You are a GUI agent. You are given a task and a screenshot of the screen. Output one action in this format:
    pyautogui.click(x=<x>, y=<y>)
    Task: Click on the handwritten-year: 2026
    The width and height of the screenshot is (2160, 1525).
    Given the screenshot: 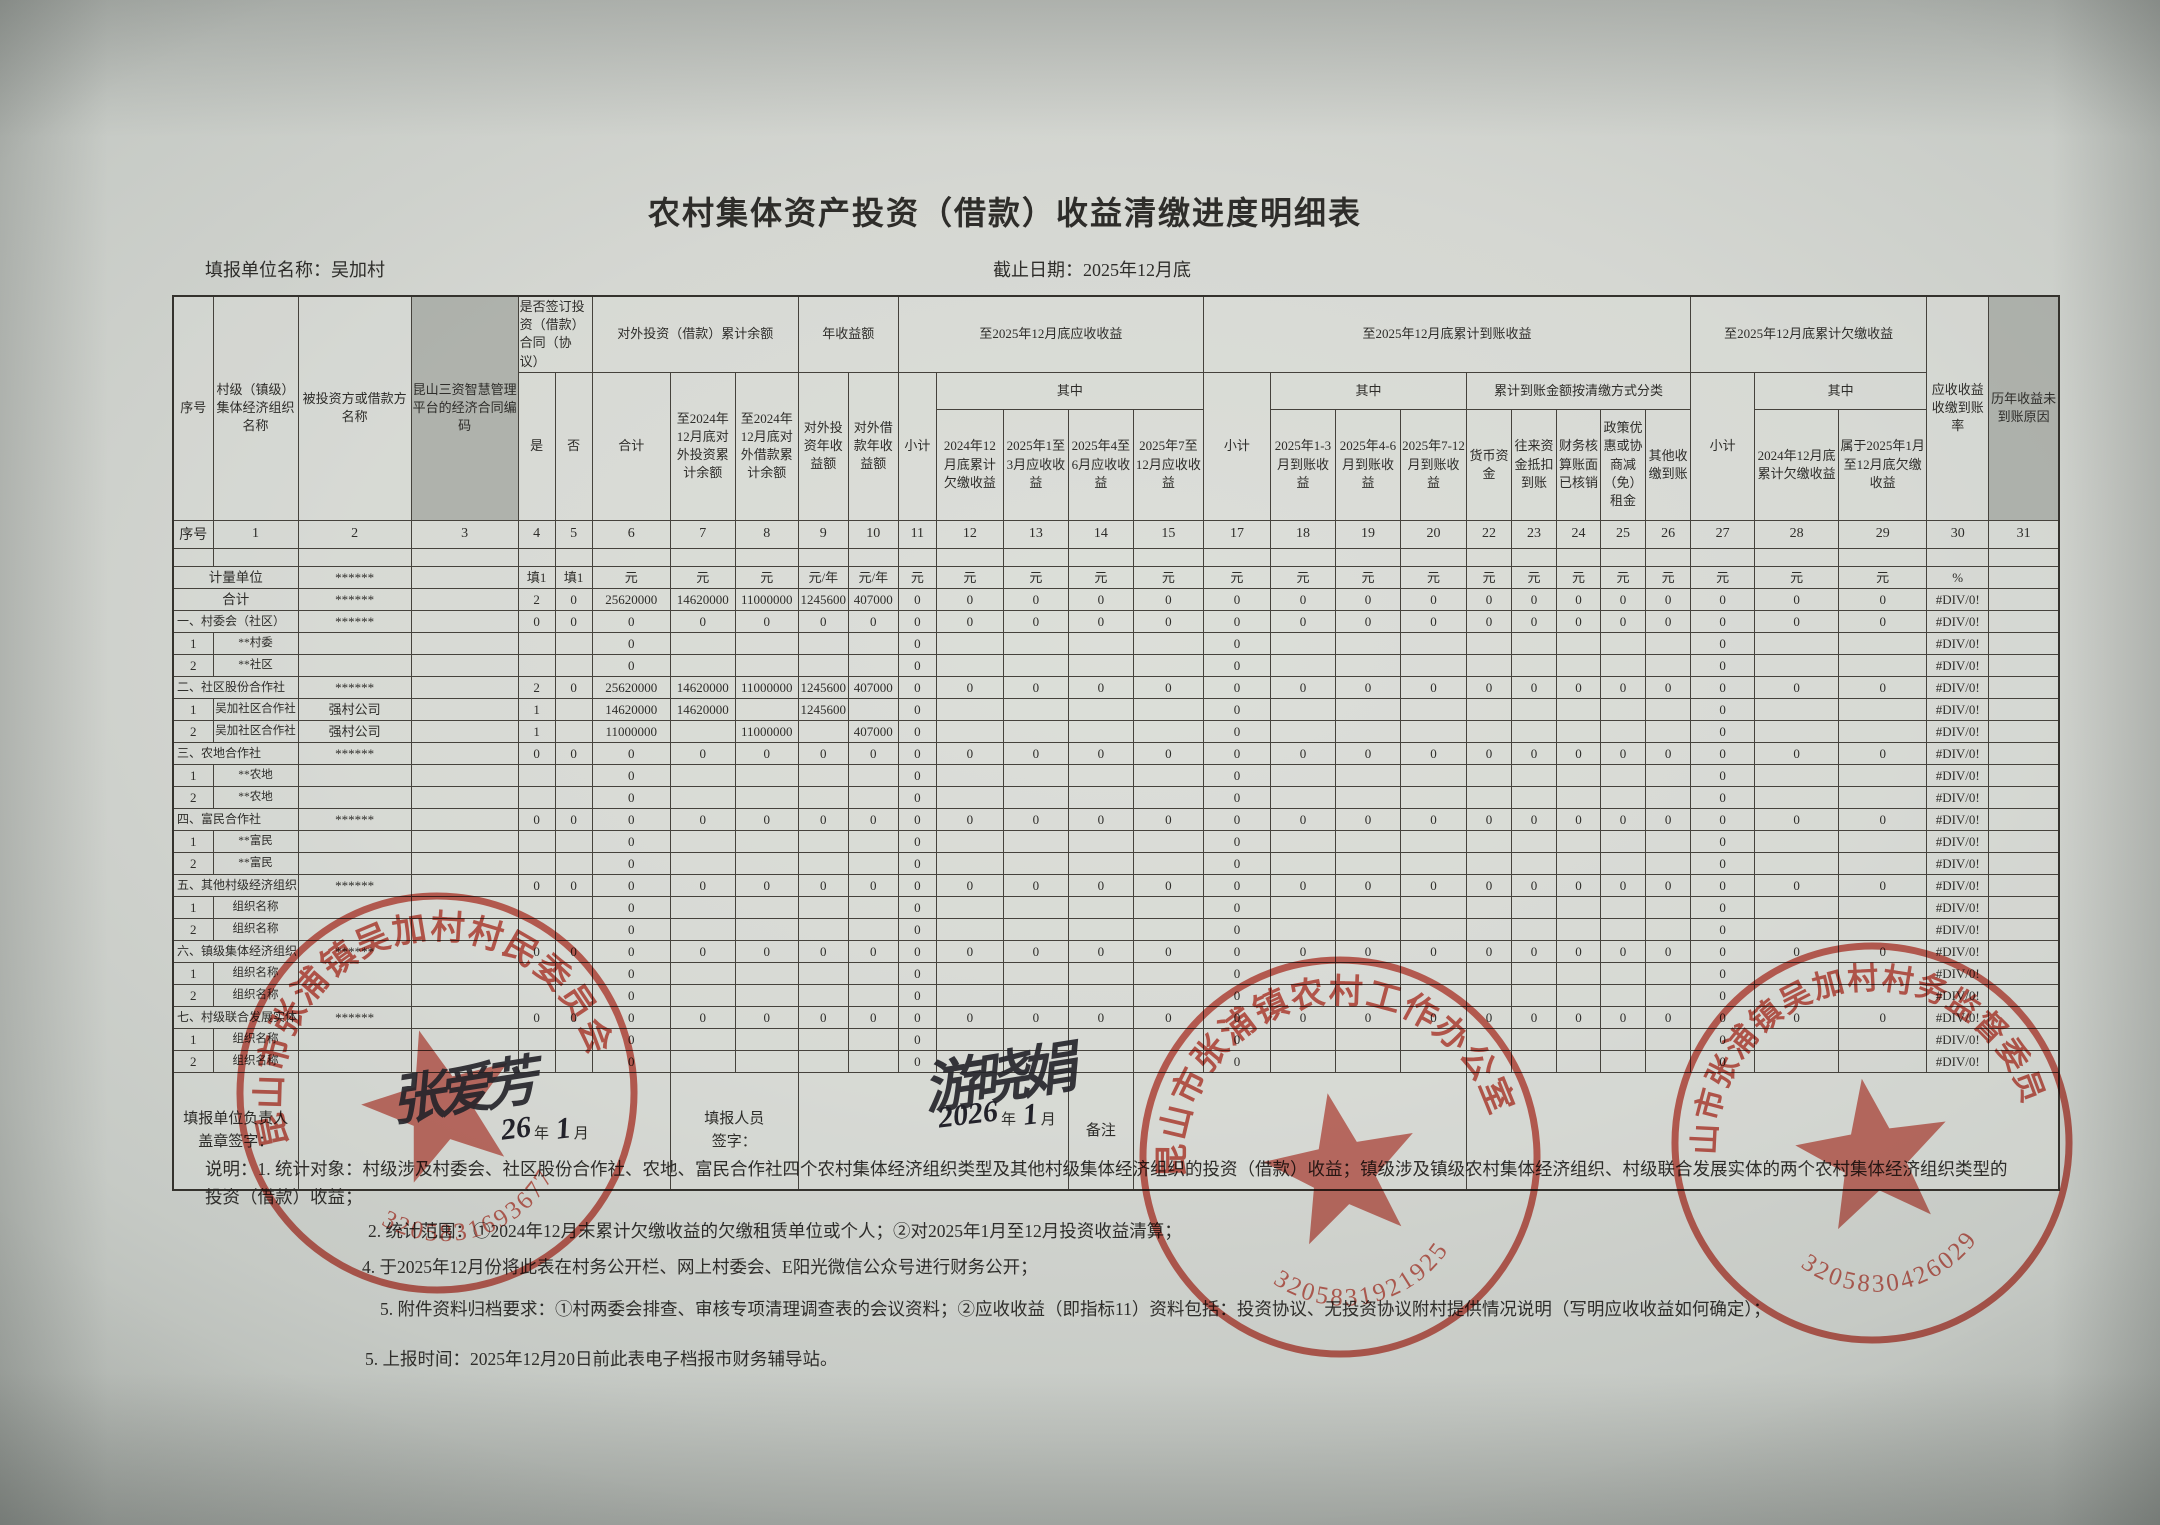 What is the action you would take?
    pyautogui.click(x=968, y=1114)
    